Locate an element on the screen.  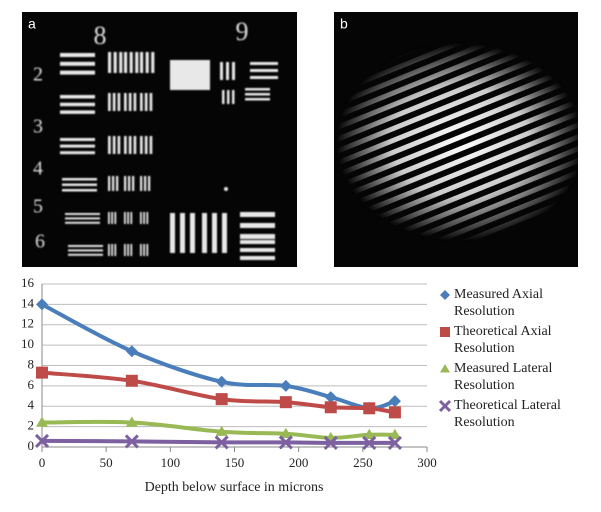
target-label: 9 is located at coordinates (242, 31).